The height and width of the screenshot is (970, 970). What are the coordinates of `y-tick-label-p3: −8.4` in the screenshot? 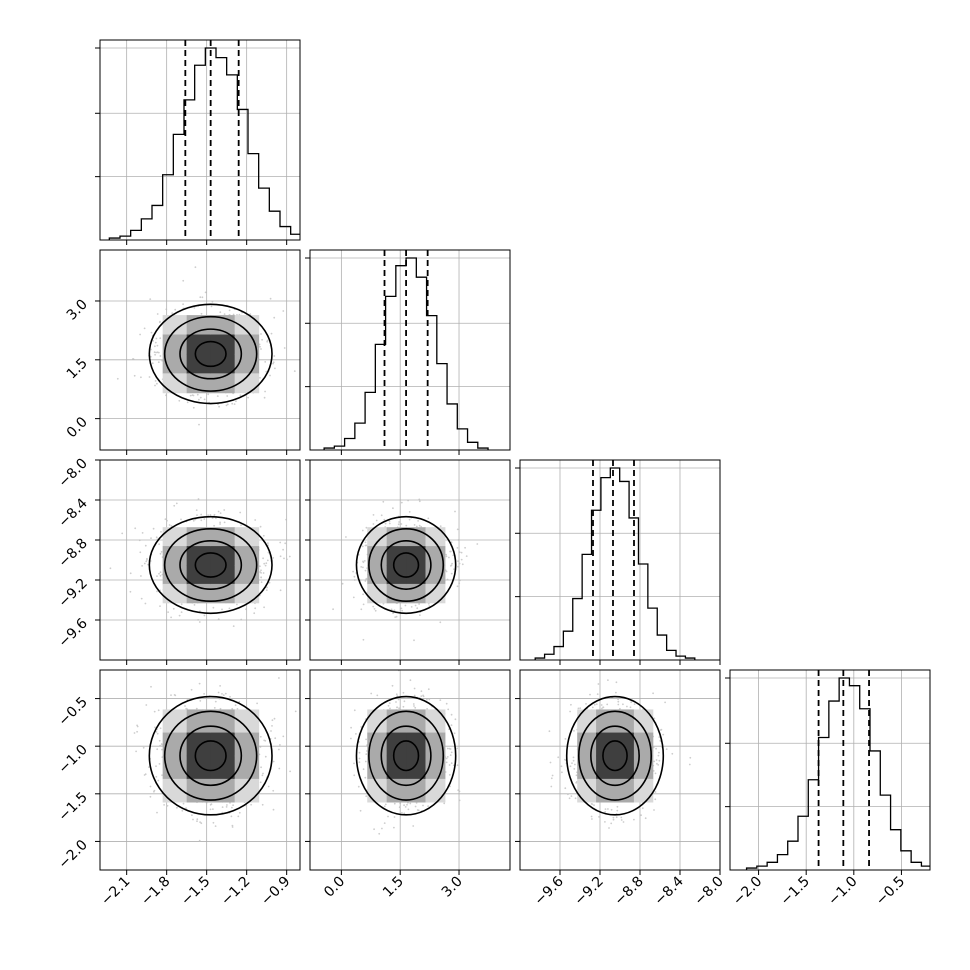 It's located at (72, 512).